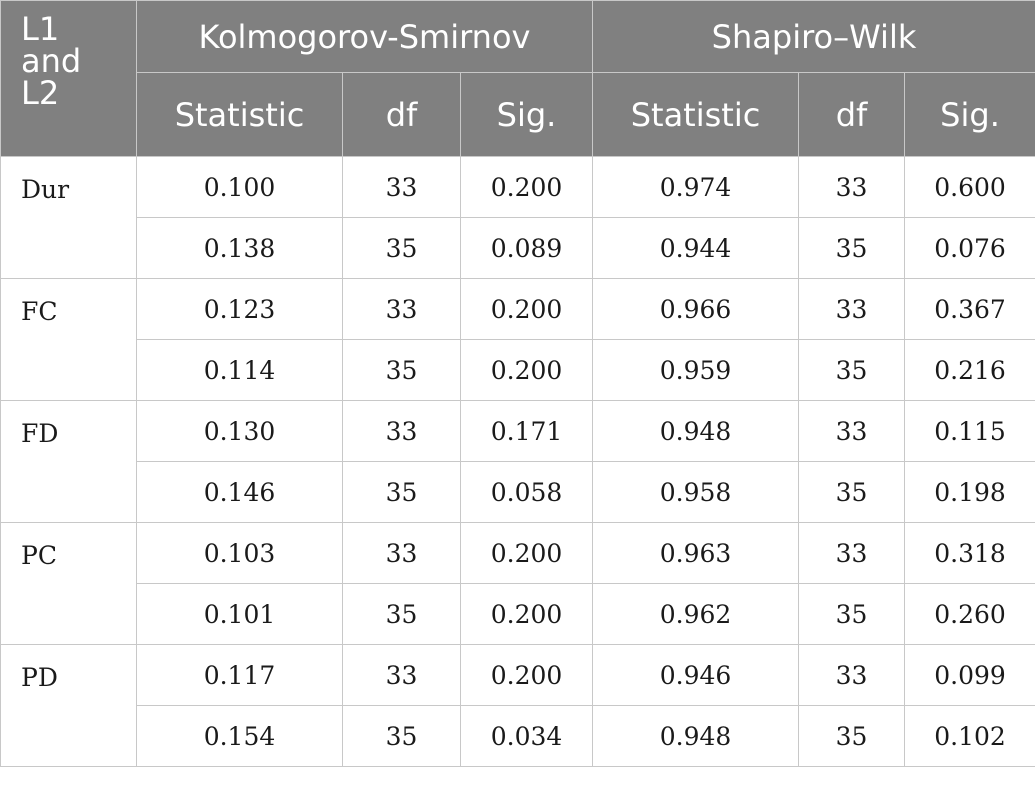 This screenshot has height=788, width=1035. Describe the element at coordinates (68, 705) in the screenshot. I see `variable-label: PD` at that location.